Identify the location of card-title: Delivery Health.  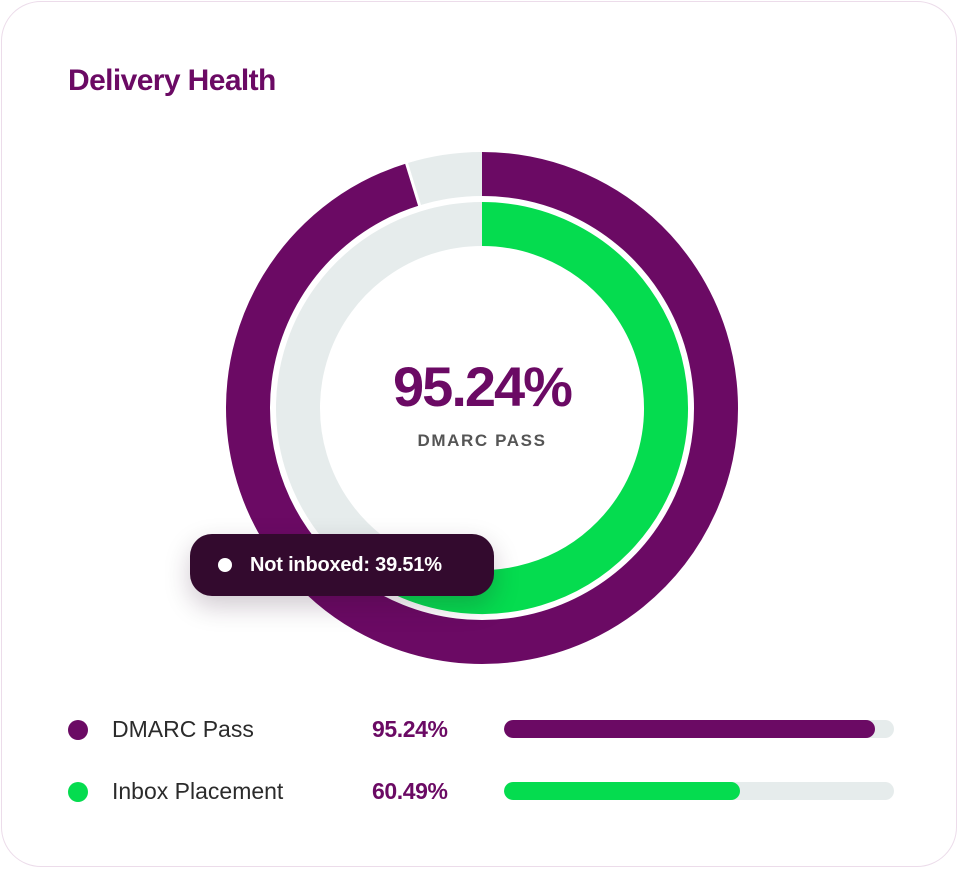
(172, 80).